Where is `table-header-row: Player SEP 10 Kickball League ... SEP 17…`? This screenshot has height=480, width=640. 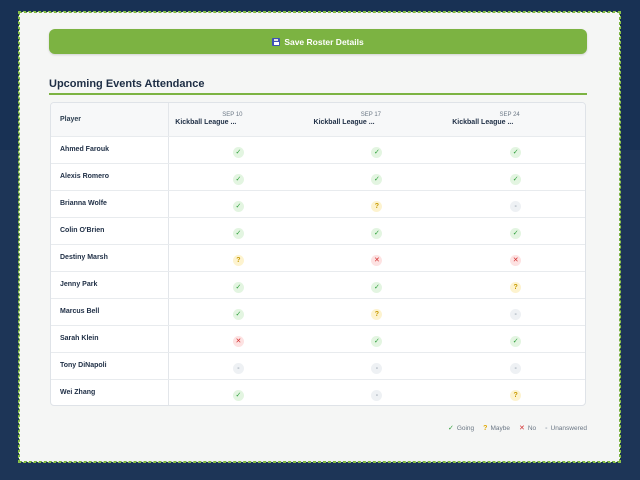 table-header-row: Player SEP 10 Kickball League ... SEP 17… is located at coordinates (318, 120).